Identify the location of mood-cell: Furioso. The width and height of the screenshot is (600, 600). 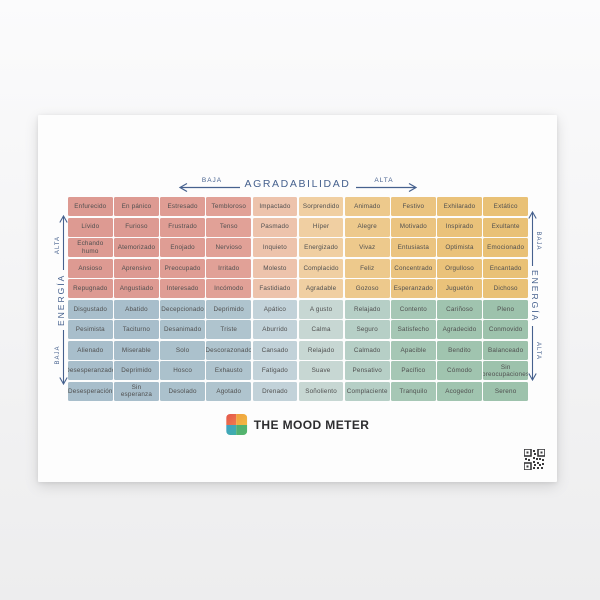
(136, 227).